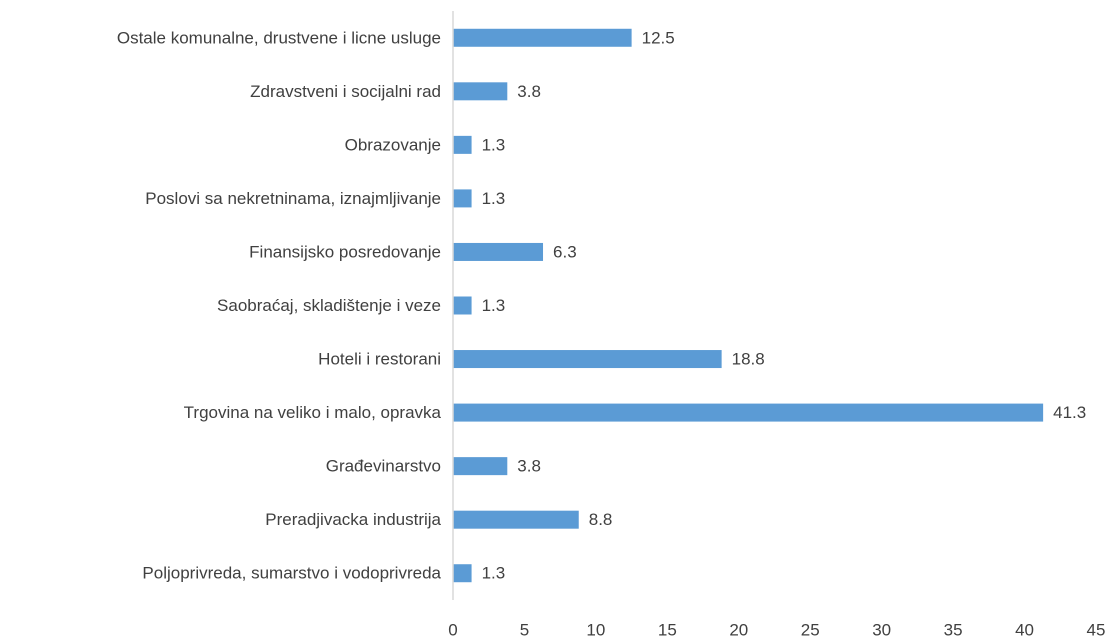  What do you see at coordinates (379, 359) in the screenshot?
I see `y-tick-label: Hoteli i restorani` at bounding box center [379, 359].